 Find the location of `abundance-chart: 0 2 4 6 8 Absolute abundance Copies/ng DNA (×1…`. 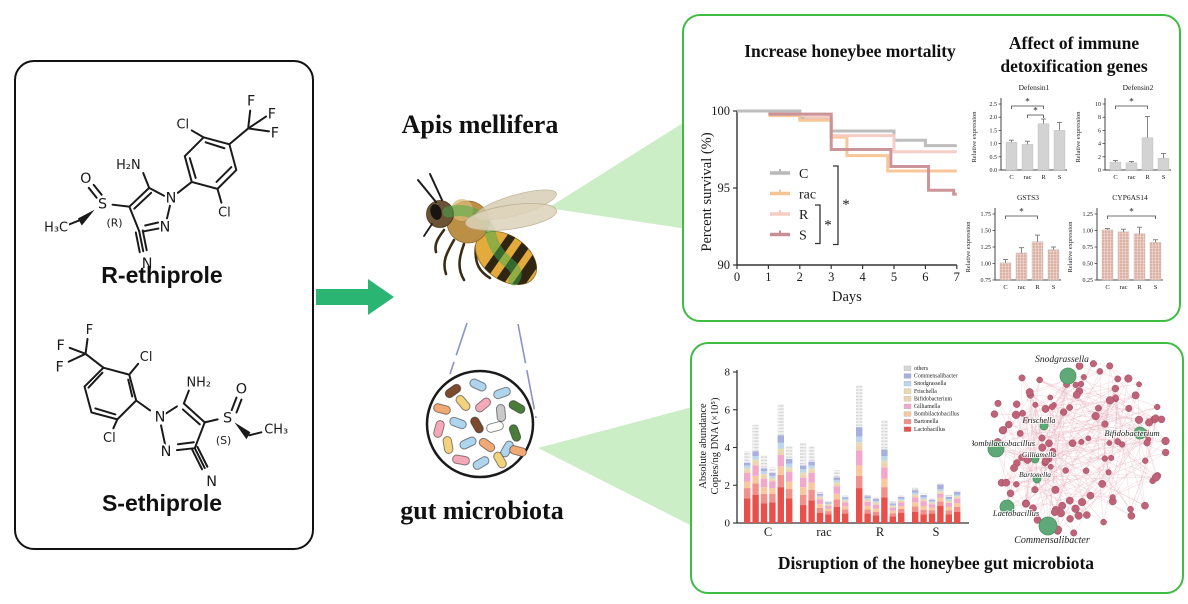

abundance-chart: 0 2 4 6 8 Absolute abundance Copies/ng DNA (×1… is located at coordinates (833, 452).